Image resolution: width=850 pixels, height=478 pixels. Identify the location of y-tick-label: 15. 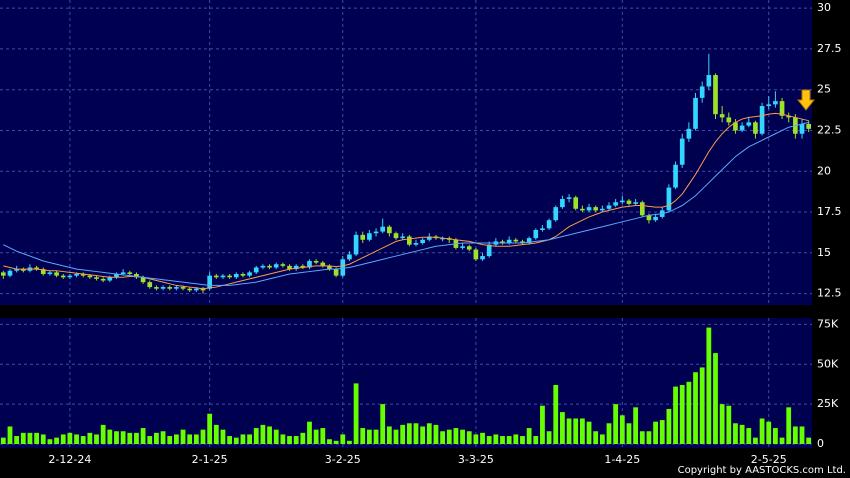
(824, 252).